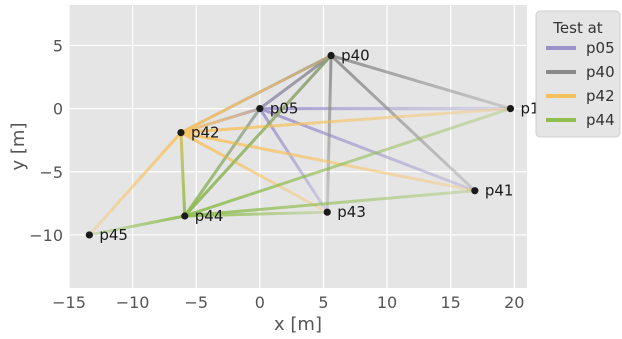 This screenshot has height=339, width=622. I want to click on point-p44, so click(185, 216).